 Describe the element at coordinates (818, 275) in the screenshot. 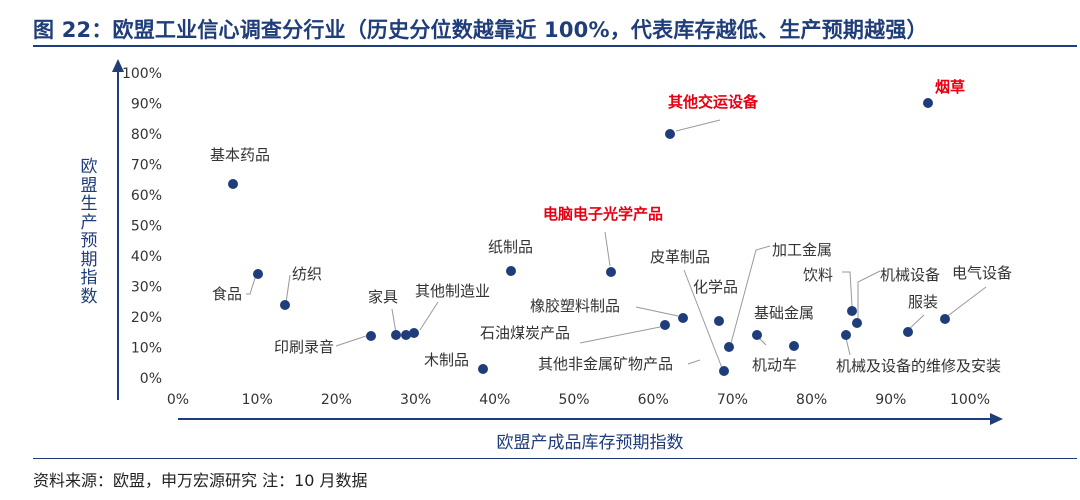

I see `point-label: 饮料` at that location.